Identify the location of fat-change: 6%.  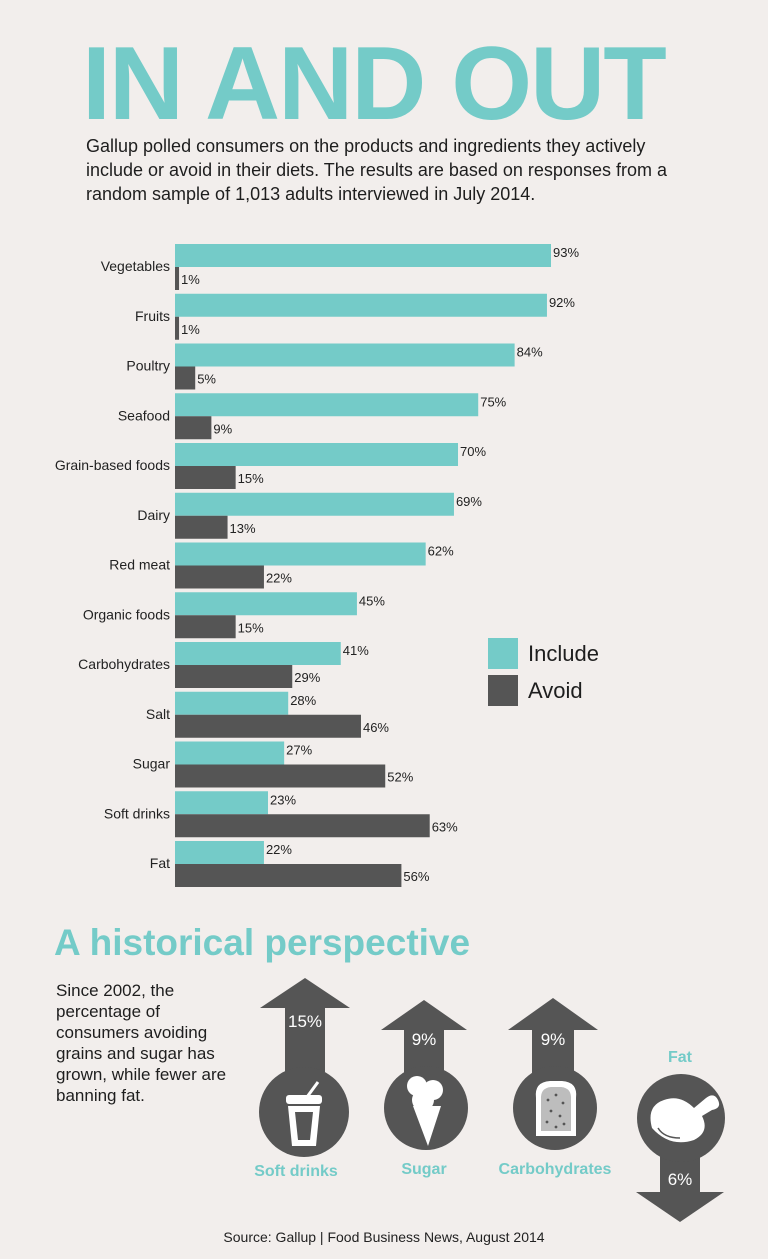
(680, 1179).